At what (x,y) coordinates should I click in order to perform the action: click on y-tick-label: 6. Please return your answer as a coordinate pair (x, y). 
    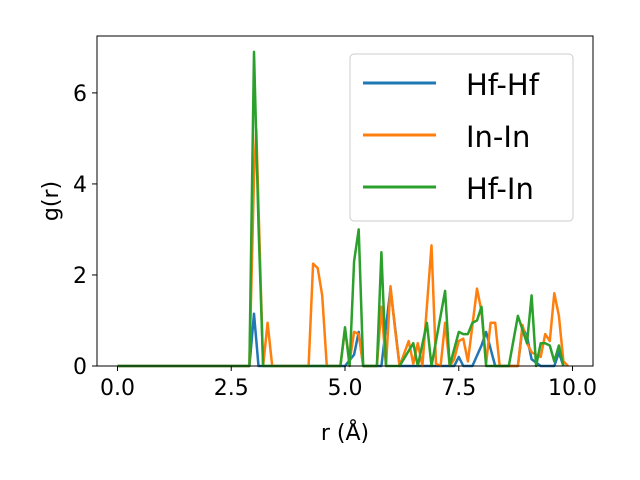
    Looking at the image, I should click on (80, 94).